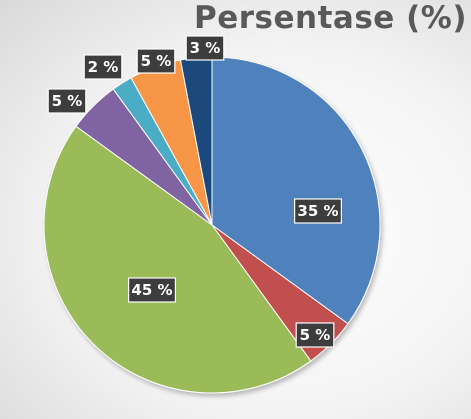 This screenshot has height=419, width=471. I want to click on slice-label-5: 2 %, so click(103, 67).